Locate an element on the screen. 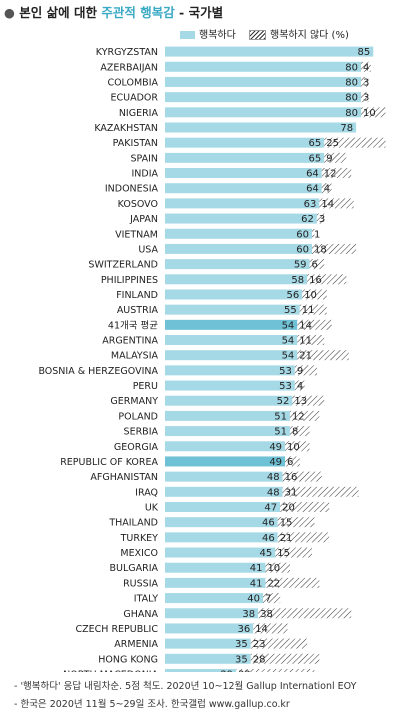 This screenshot has height=714, width=404. category-label: COLOMBIA is located at coordinates (132, 82).